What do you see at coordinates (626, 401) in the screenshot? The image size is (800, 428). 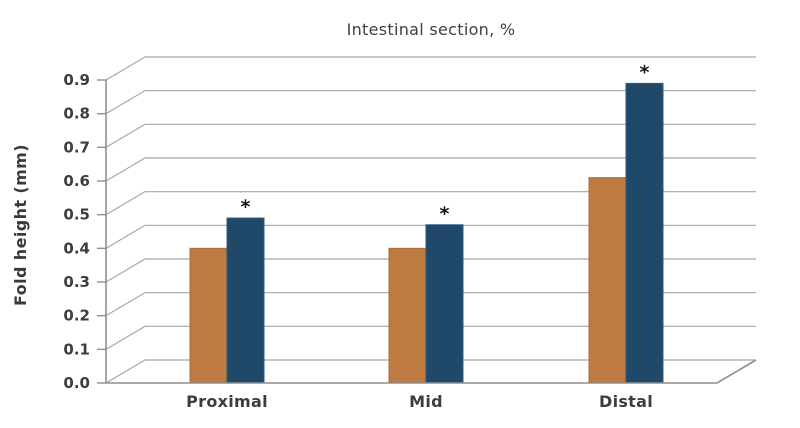 I see `x-axis-label-distal: Distal` at bounding box center [626, 401].